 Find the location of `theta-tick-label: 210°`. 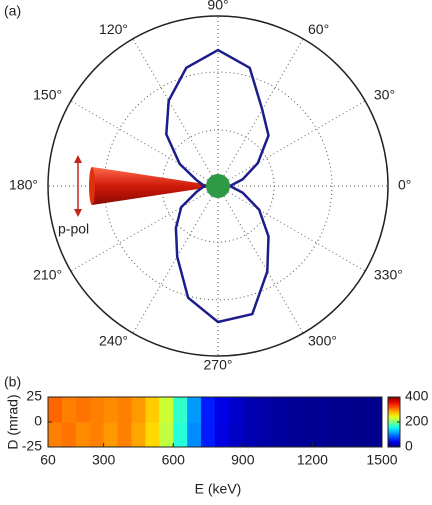

theta-tick-label: 210° is located at coordinates (47, 275).